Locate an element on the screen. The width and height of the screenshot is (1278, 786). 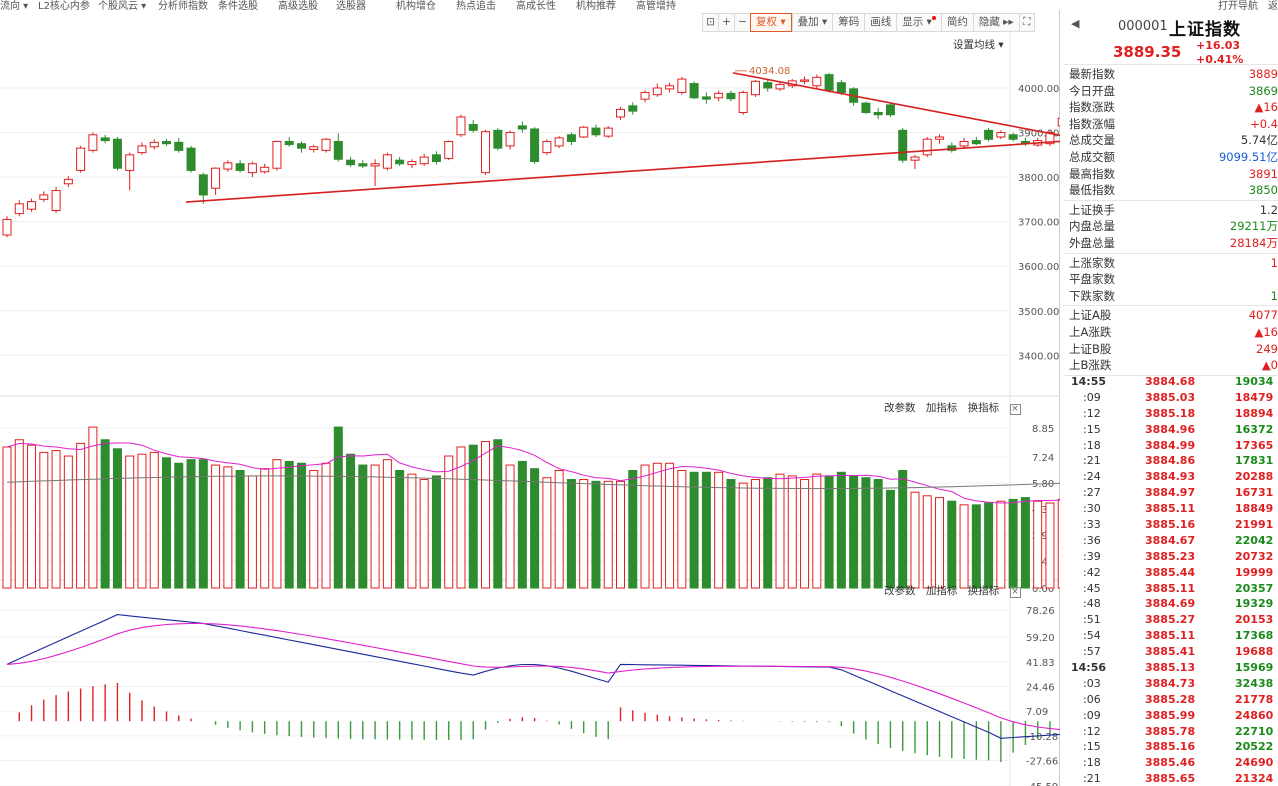
tick-price: 3885.27 is located at coordinates (1170, 620).